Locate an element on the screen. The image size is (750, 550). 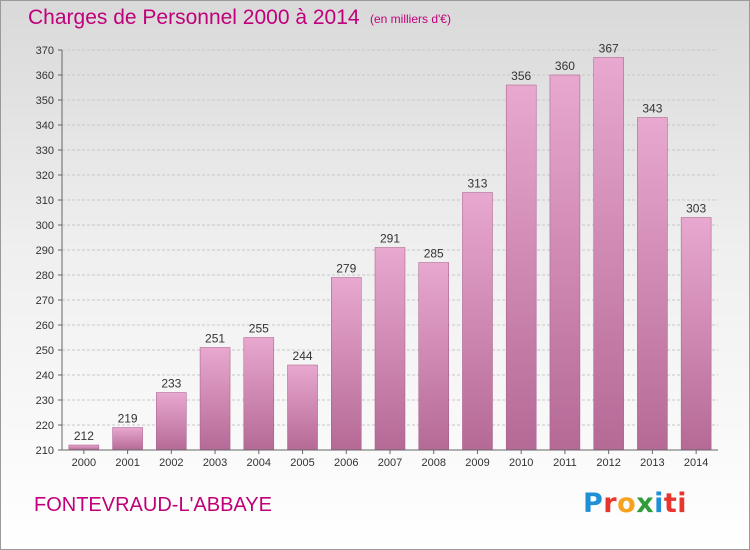
data-label: 279 is located at coordinates (346, 269).